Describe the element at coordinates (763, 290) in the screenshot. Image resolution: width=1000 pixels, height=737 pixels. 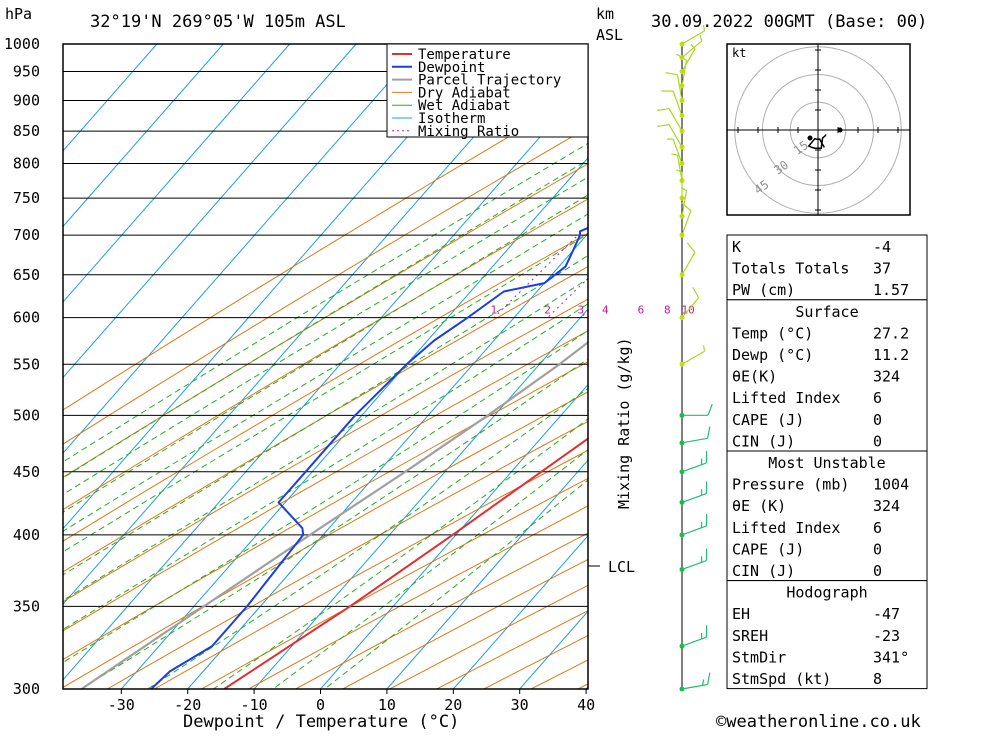
I see `stats-label: PW (cm)` at that location.